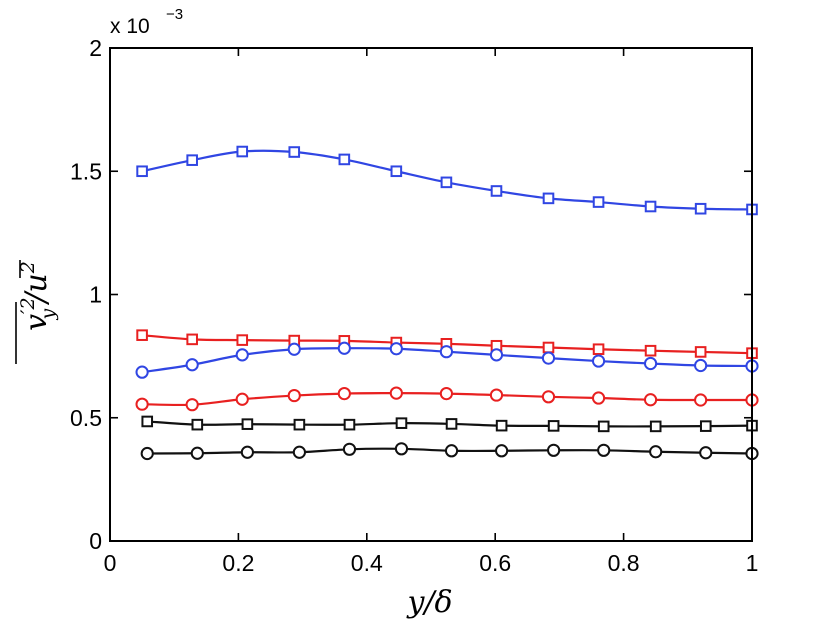 The image size is (830, 625). I want to click on x-tick-label: 0.2, so click(238, 563).